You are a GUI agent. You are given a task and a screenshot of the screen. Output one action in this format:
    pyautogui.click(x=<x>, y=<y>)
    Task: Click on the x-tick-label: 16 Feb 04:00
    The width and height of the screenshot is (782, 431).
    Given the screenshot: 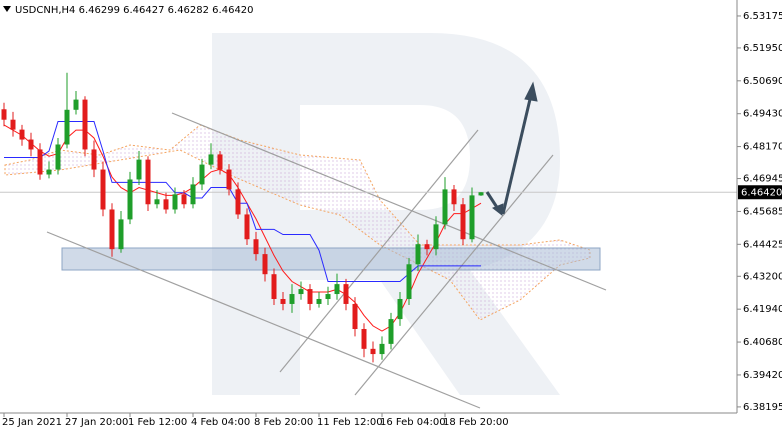 What is the action you would take?
    pyautogui.click(x=413, y=422)
    